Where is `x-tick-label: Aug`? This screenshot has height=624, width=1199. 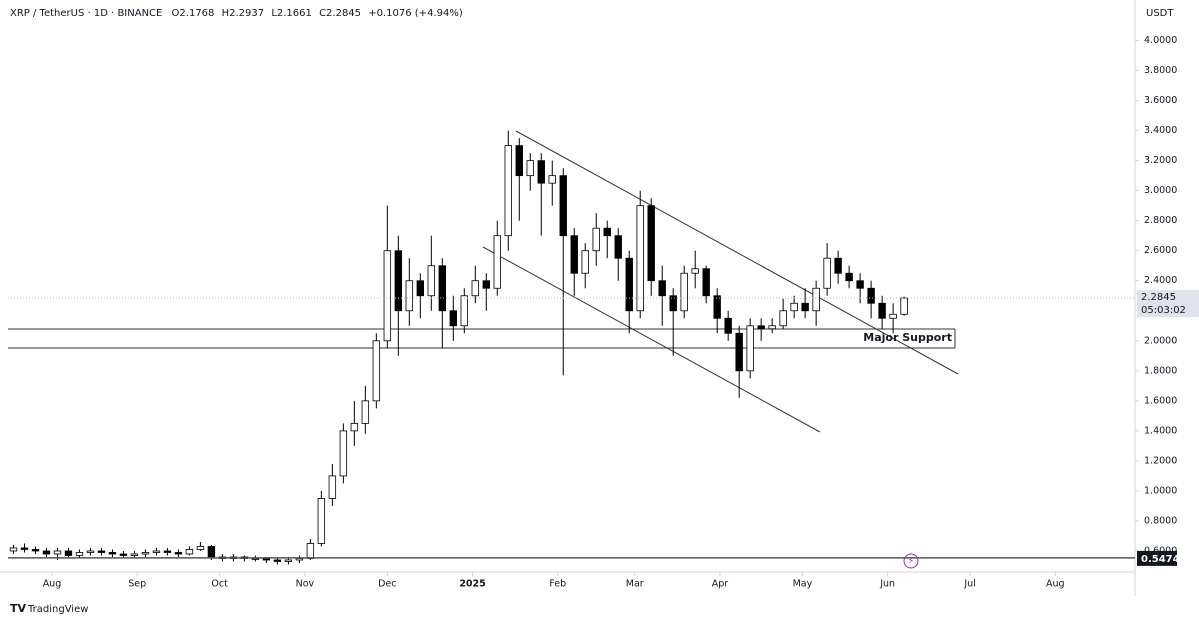 x-tick-label: Aug is located at coordinates (1055, 584).